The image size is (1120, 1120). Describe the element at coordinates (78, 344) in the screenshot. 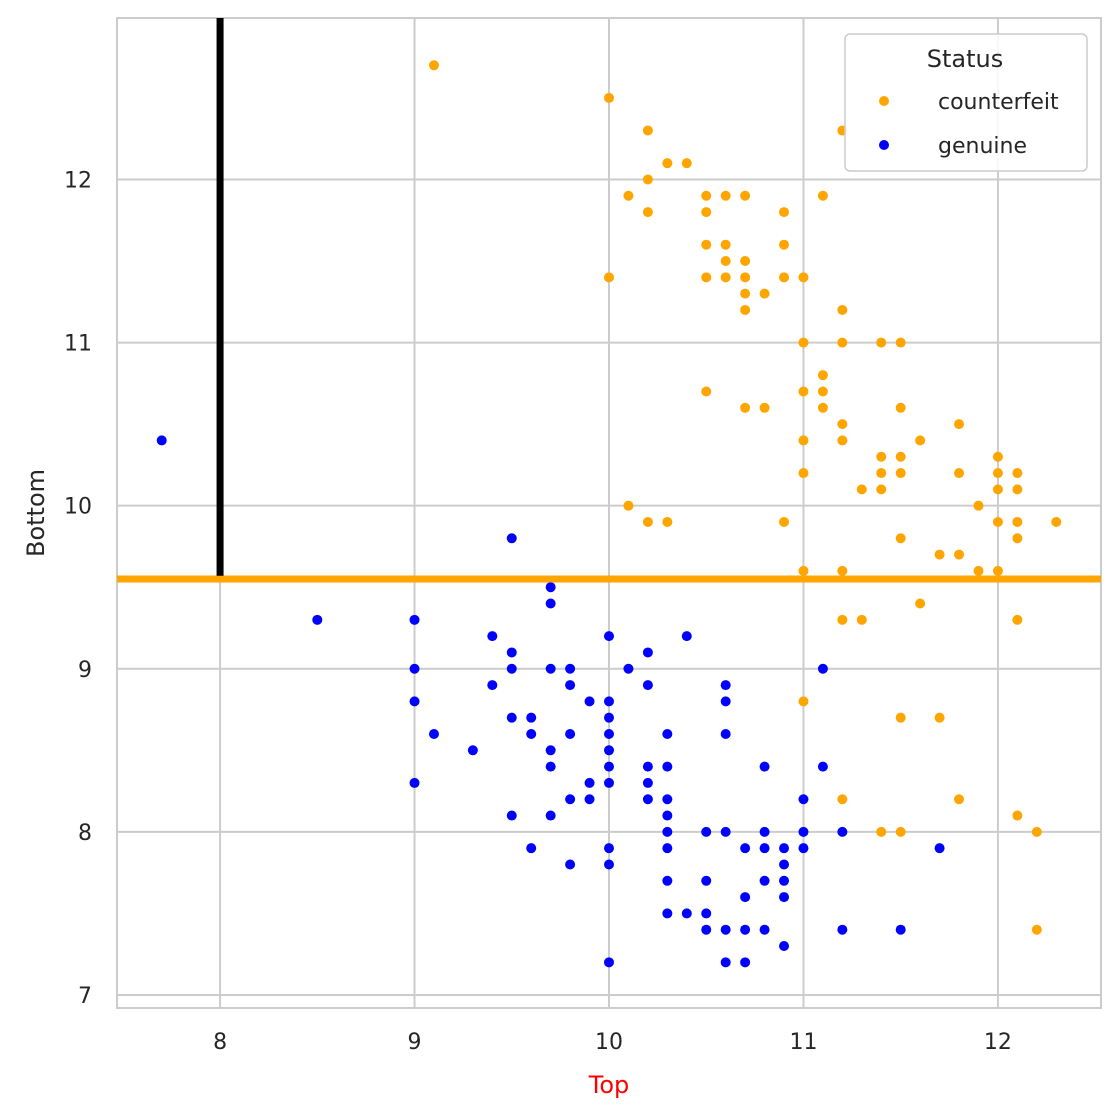

I see `y-tick-label: 11` at that location.